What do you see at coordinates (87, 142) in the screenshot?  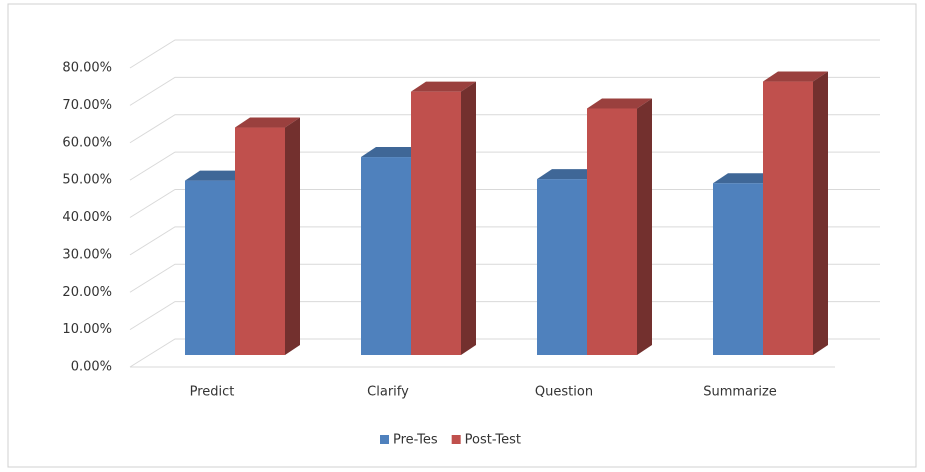 I see `y-tick-label: 60.00%` at bounding box center [87, 142].